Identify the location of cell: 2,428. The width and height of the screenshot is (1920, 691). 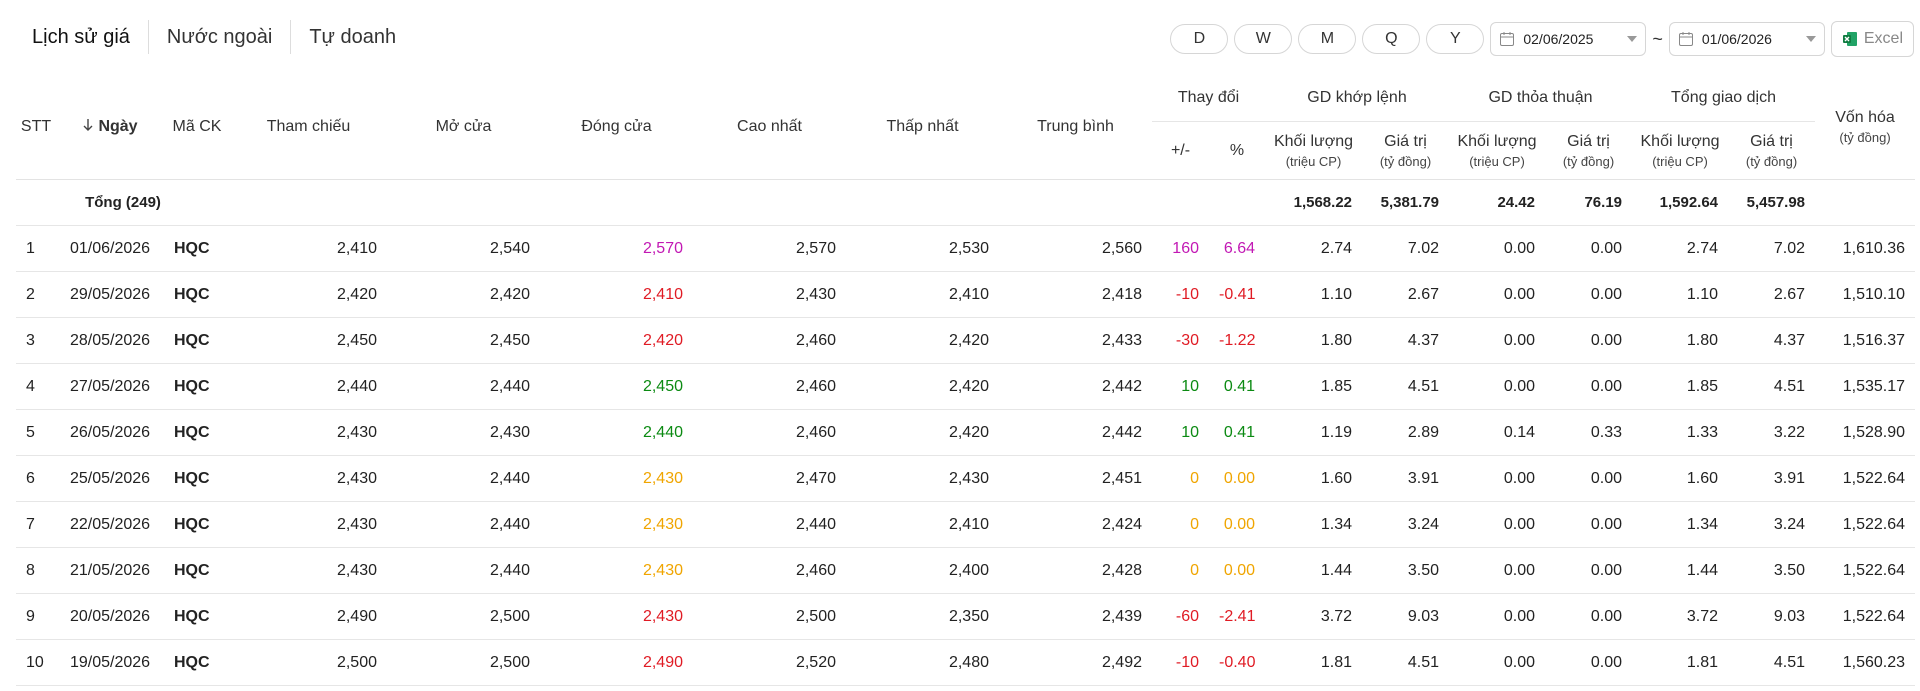
(1075, 570).